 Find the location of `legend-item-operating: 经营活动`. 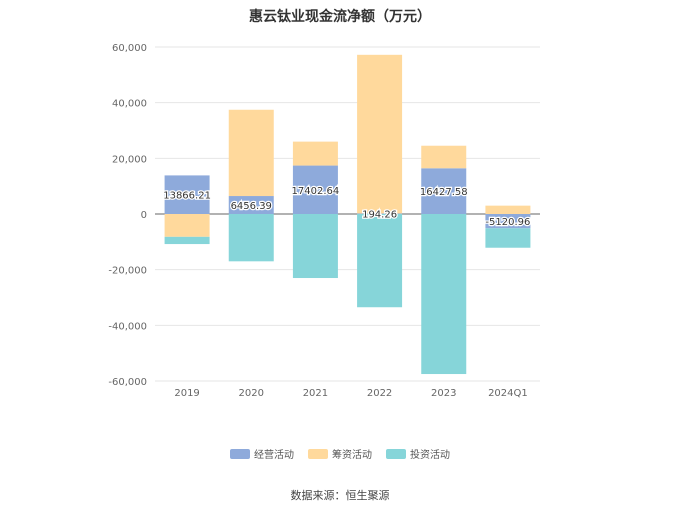

legend-item-operating: 经营活动 is located at coordinates (262, 453).